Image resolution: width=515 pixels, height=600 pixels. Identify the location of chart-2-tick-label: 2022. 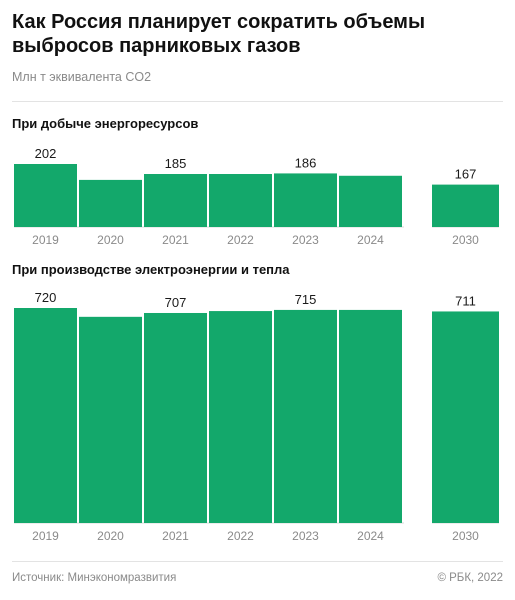
(240, 536).